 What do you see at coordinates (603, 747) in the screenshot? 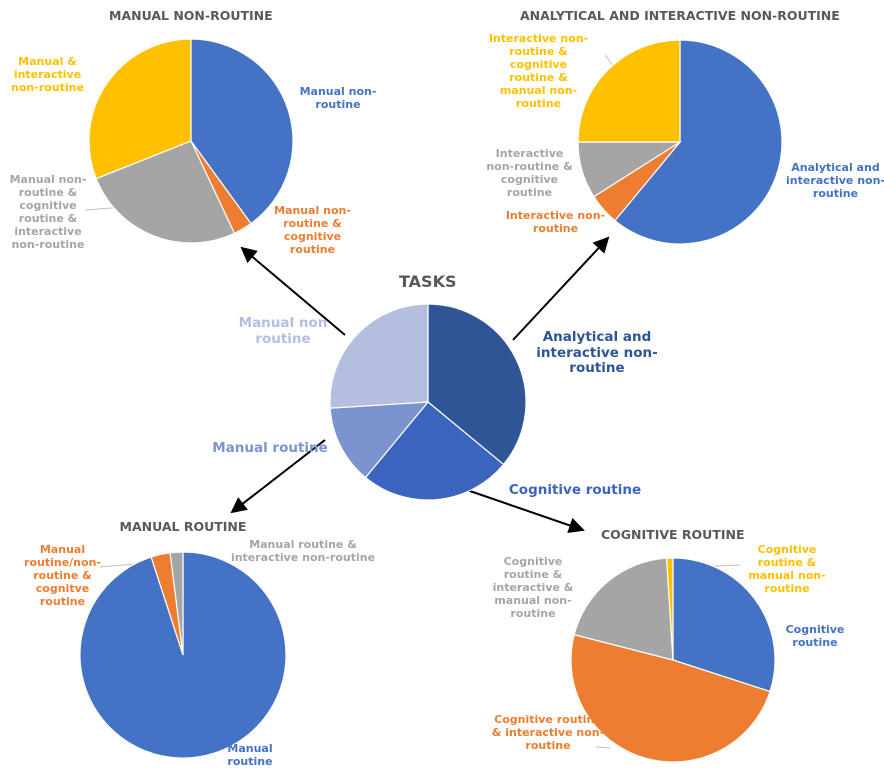
I see `leader-line` at bounding box center [603, 747].